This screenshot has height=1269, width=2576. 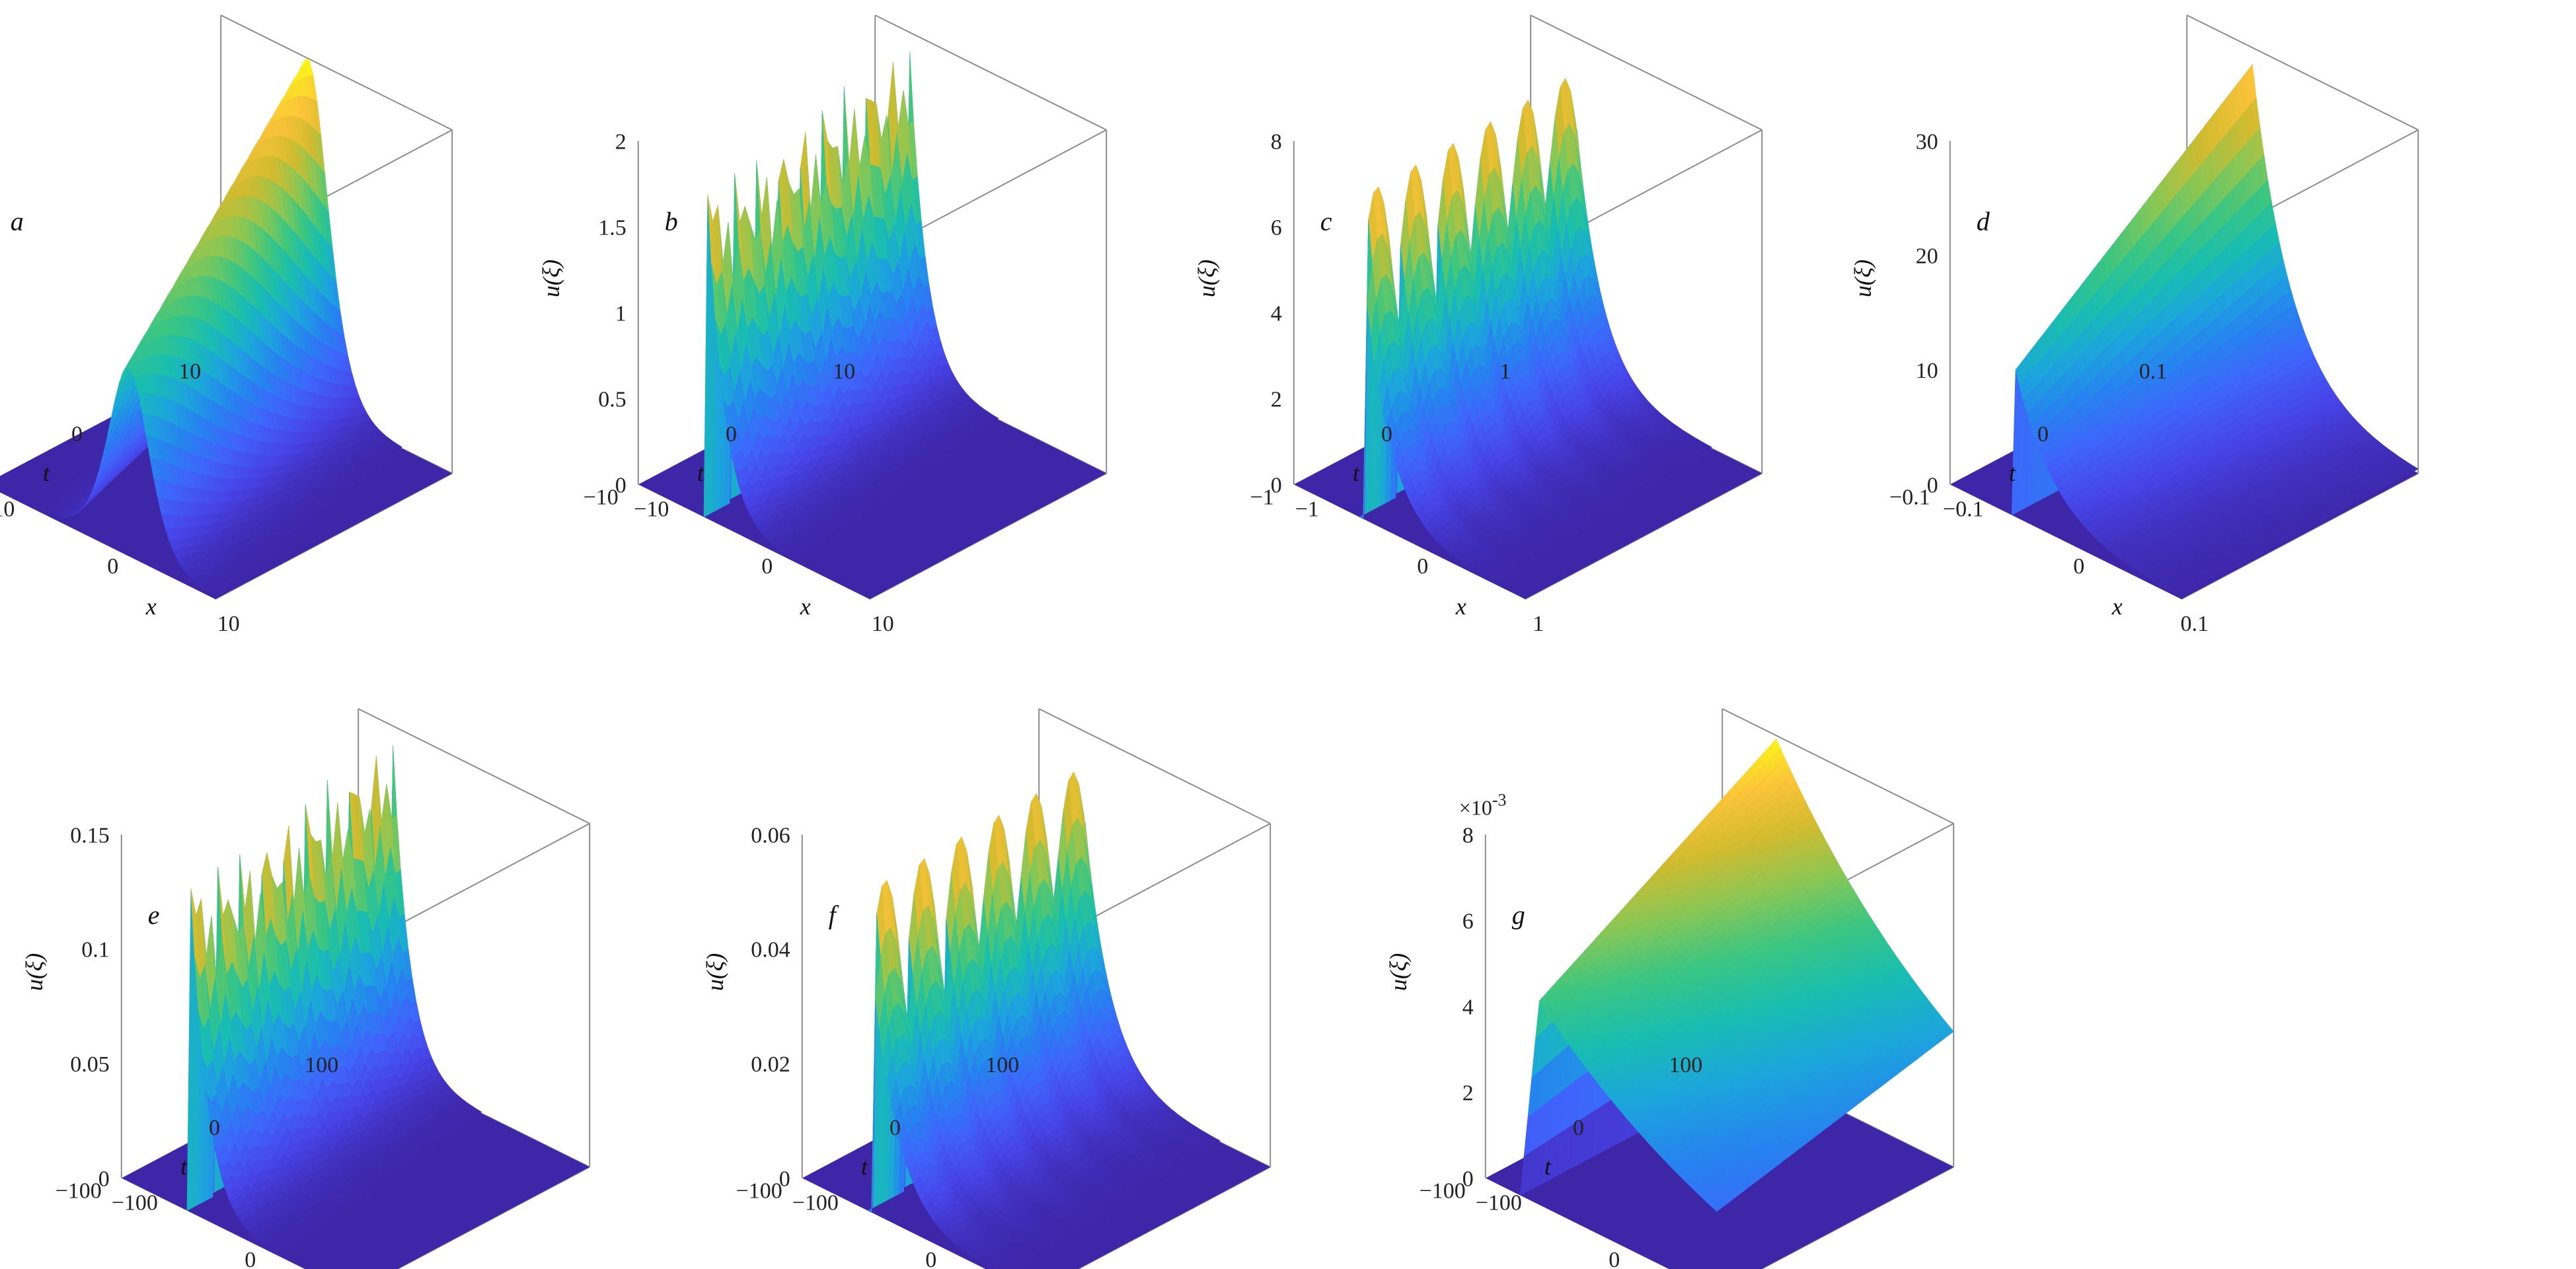 What do you see at coordinates (651, 509) in the screenshot?
I see `x-tick-label: −10` at bounding box center [651, 509].